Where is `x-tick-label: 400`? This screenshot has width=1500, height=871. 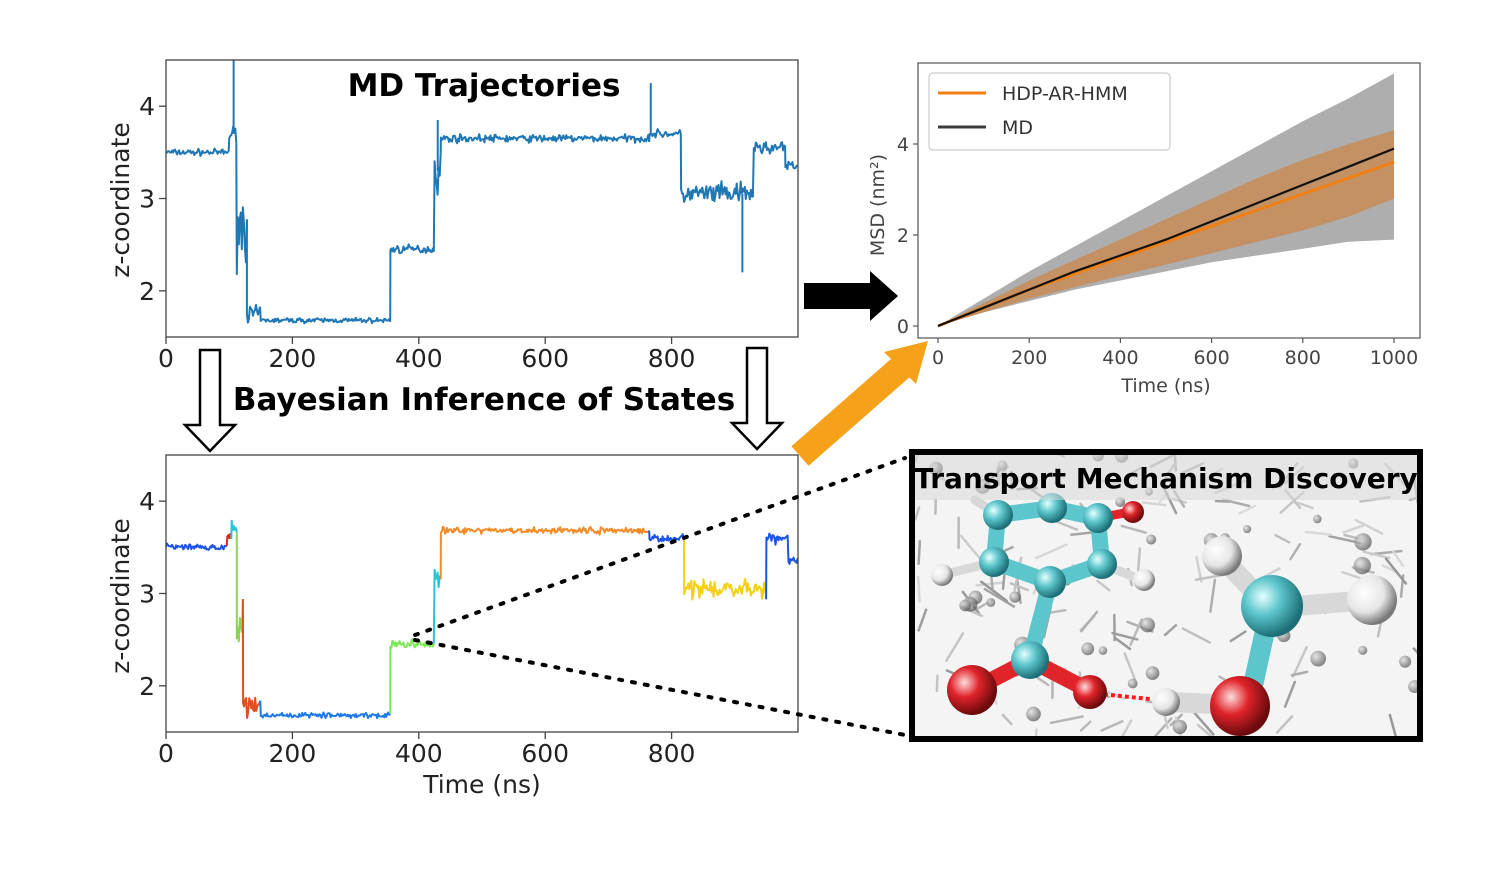 x-tick-label: 400 is located at coordinates (419, 358).